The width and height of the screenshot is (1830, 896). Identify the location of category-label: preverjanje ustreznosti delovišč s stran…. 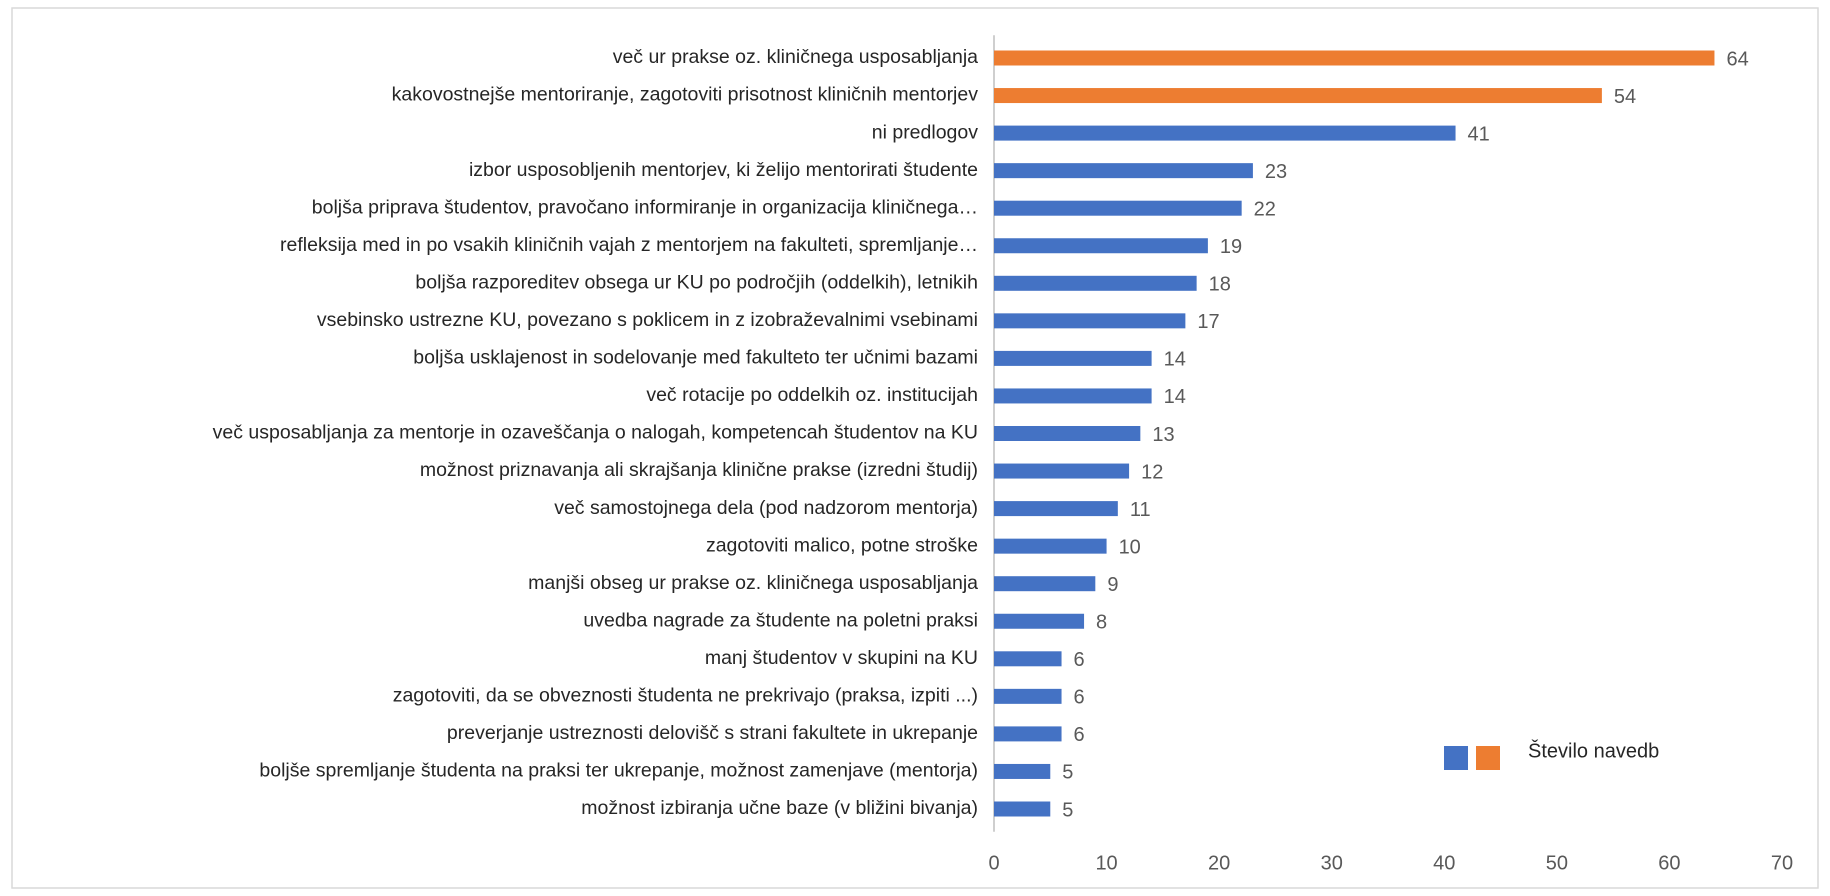
(712, 733).